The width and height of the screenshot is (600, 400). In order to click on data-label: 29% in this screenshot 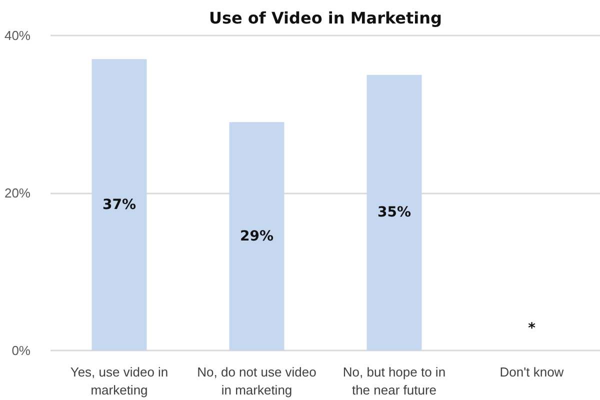, I will do `click(257, 236)`.